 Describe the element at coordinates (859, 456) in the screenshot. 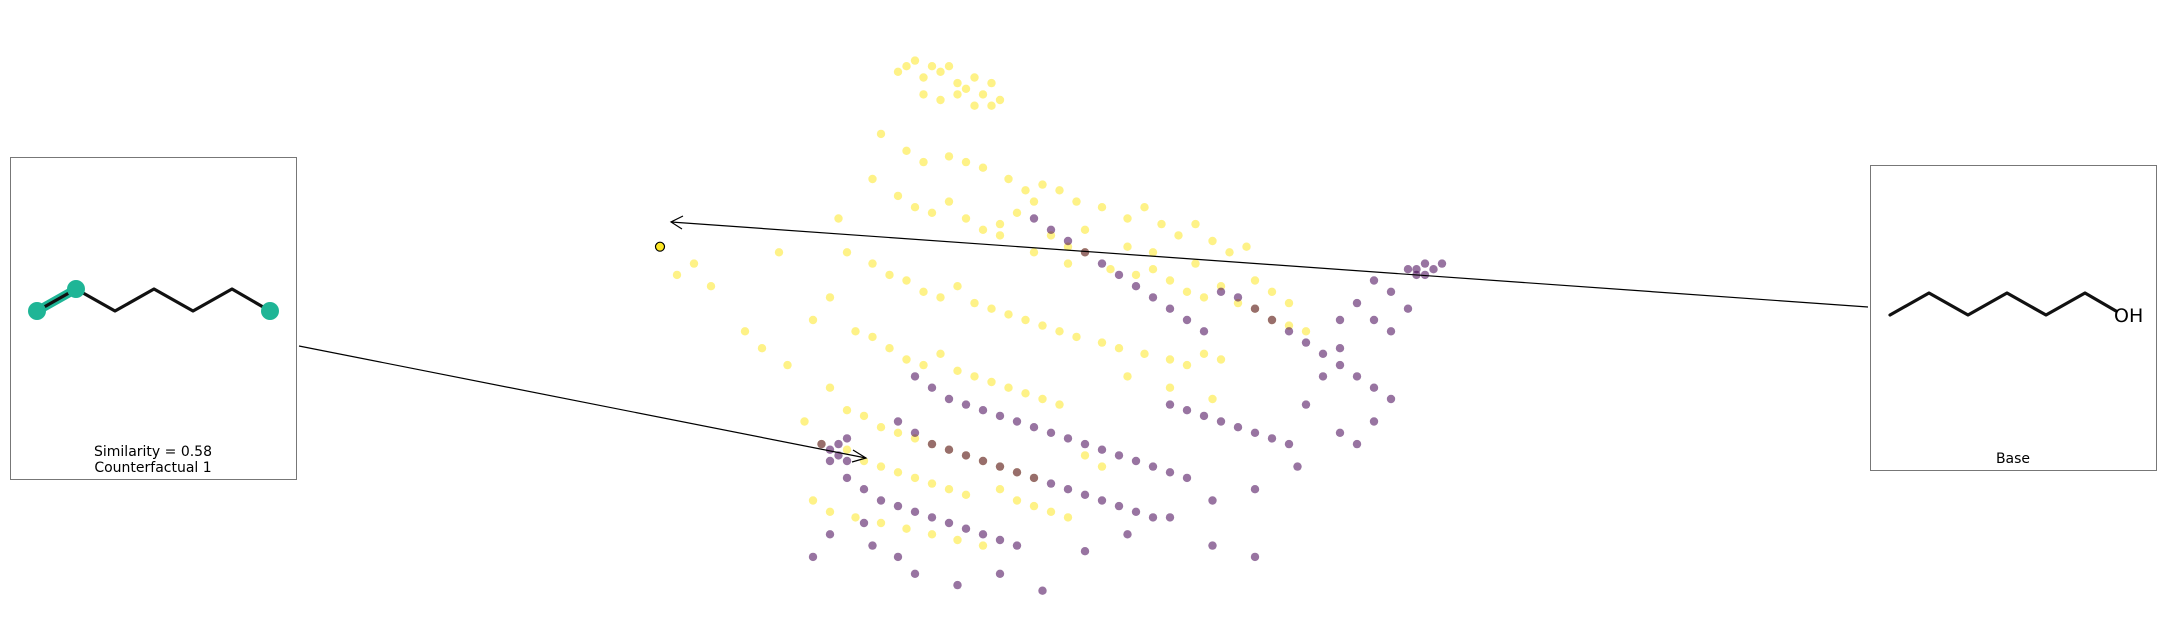

I see `counterfactual-pointer-arrowhead` at that location.